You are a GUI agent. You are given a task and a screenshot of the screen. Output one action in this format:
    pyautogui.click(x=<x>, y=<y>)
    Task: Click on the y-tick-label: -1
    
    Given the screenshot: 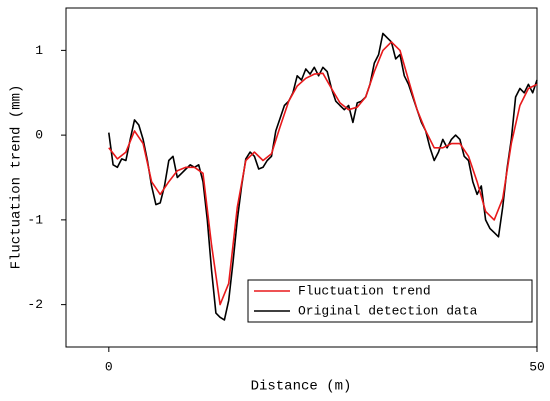 What is the action you would take?
    pyautogui.click(x=35, y=219)
    